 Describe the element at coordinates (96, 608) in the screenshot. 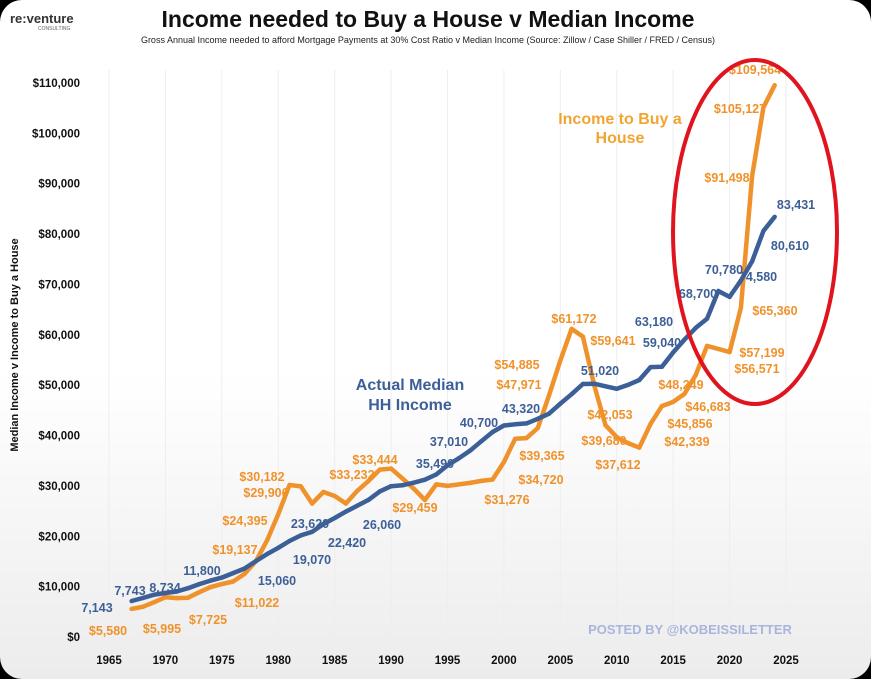

I see `median-income-data-label: 7,143` at that location.